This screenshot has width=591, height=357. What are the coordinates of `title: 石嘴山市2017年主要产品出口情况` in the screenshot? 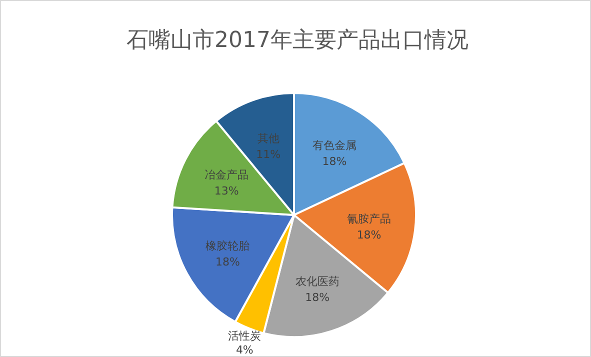 It's located at (297, 40).